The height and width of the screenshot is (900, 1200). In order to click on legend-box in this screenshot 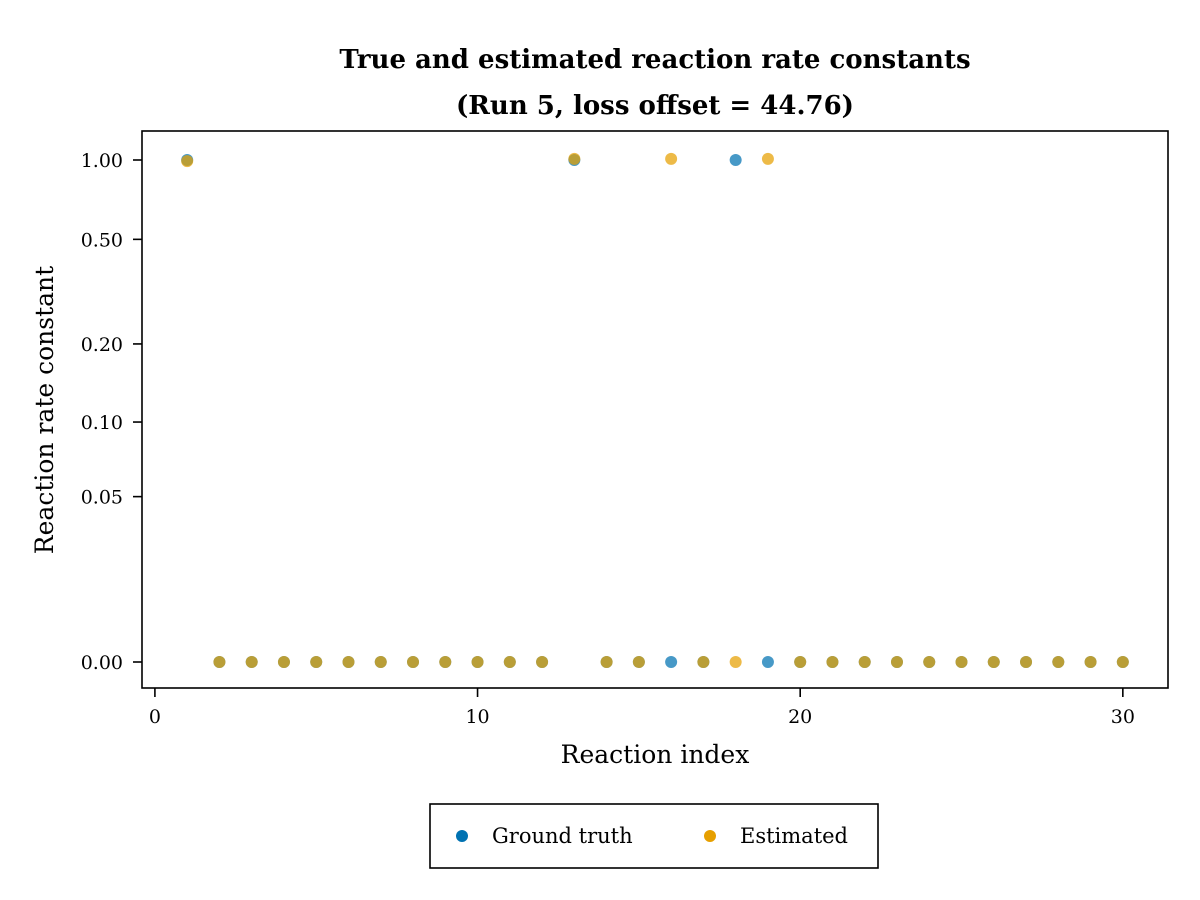, I will do `click(654, 836)`.